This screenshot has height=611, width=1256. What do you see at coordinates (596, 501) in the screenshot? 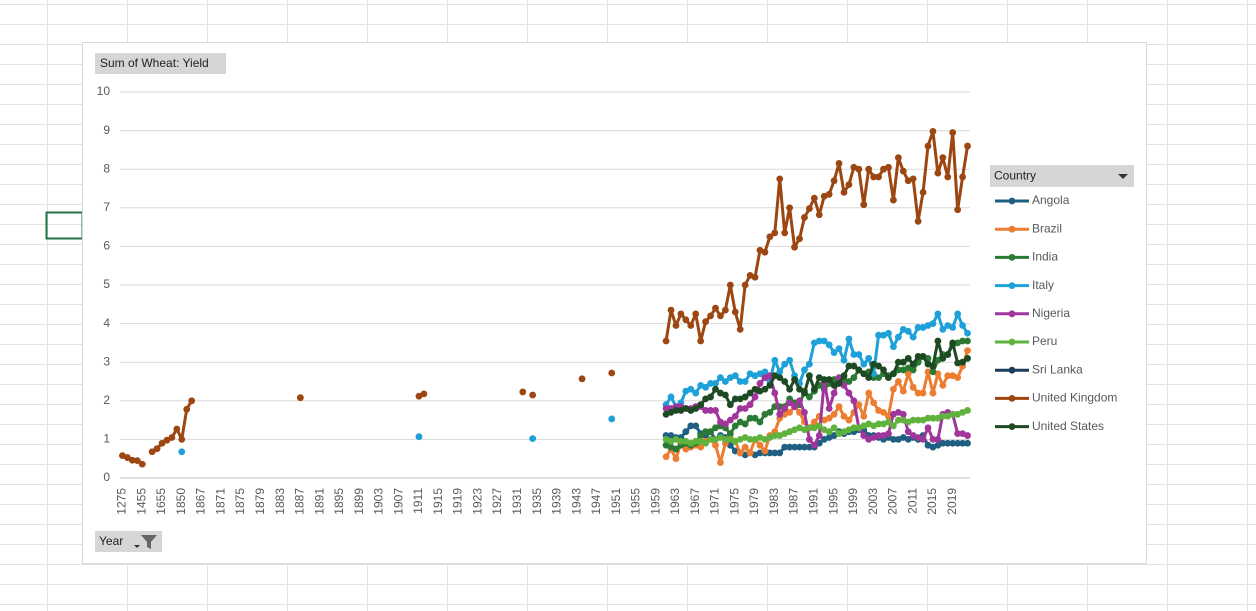
I see `x-tick-label: 1947` at bounding box center [596, 501].